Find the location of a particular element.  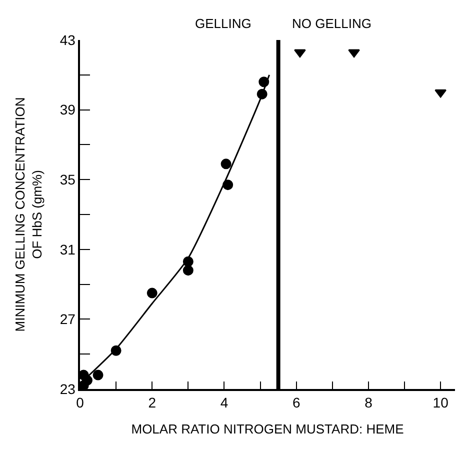

y-tick-label: 39 is located at coordinates (68, 110).